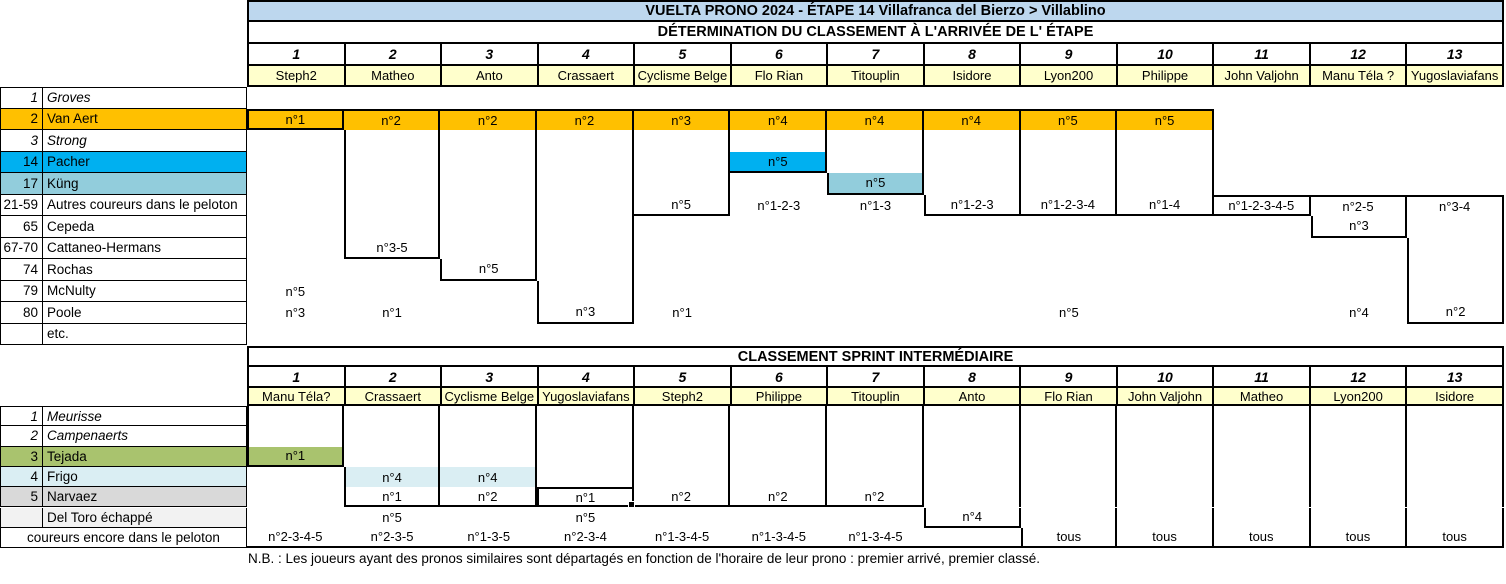  Describe the element at coordinates (71, 291) in the screenshot. I see `rider-name: McNulty` at that location.